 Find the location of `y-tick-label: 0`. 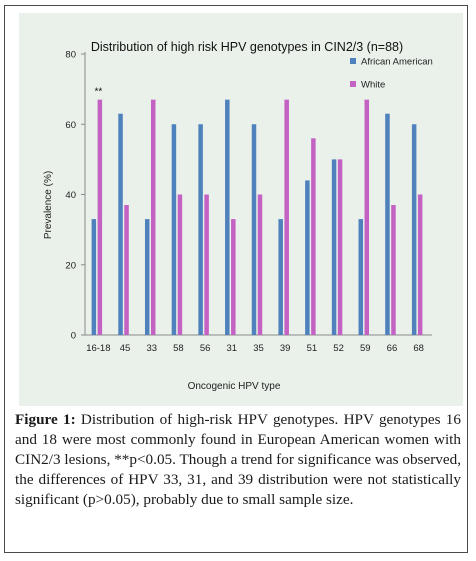

y-tick-label: 0 is located at coordinates (73, 336).